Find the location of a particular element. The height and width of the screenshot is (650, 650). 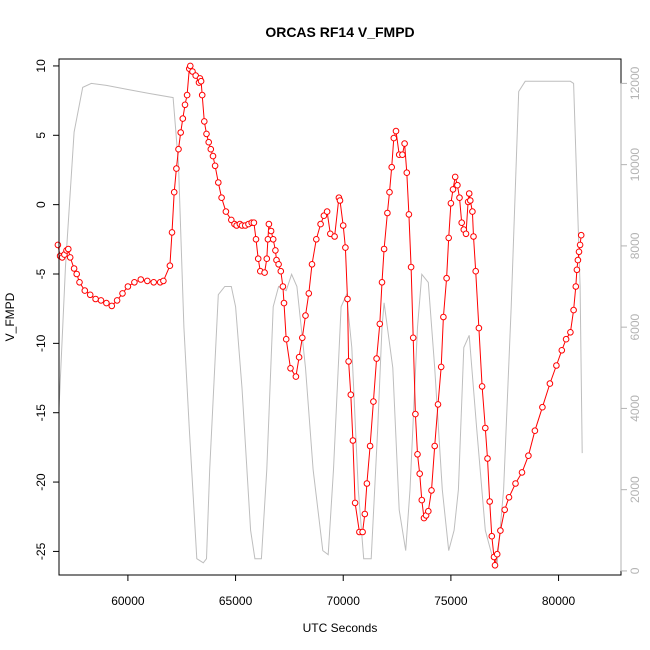

y2-tick-label: 12000 is located at coordinates (635, 83).